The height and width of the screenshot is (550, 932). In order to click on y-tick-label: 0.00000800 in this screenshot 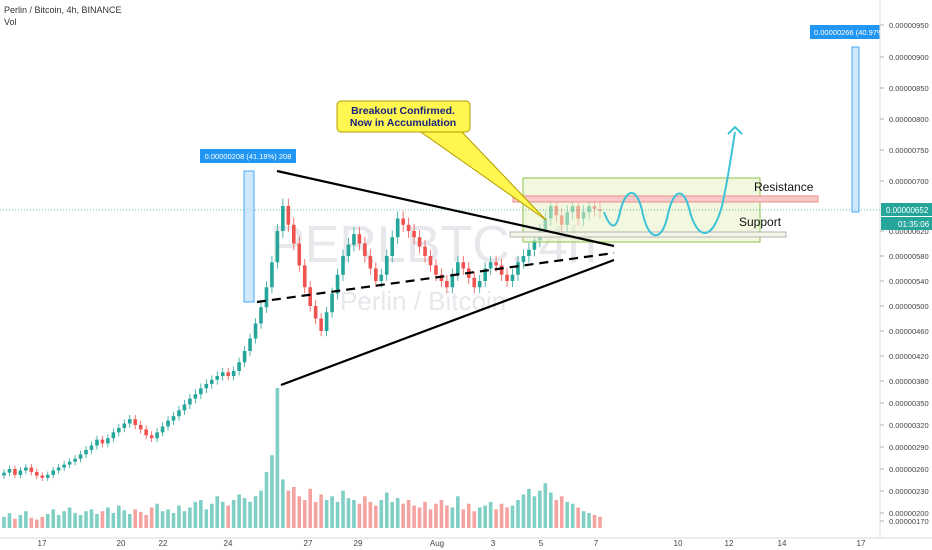, I will do `click(909, 119)`.